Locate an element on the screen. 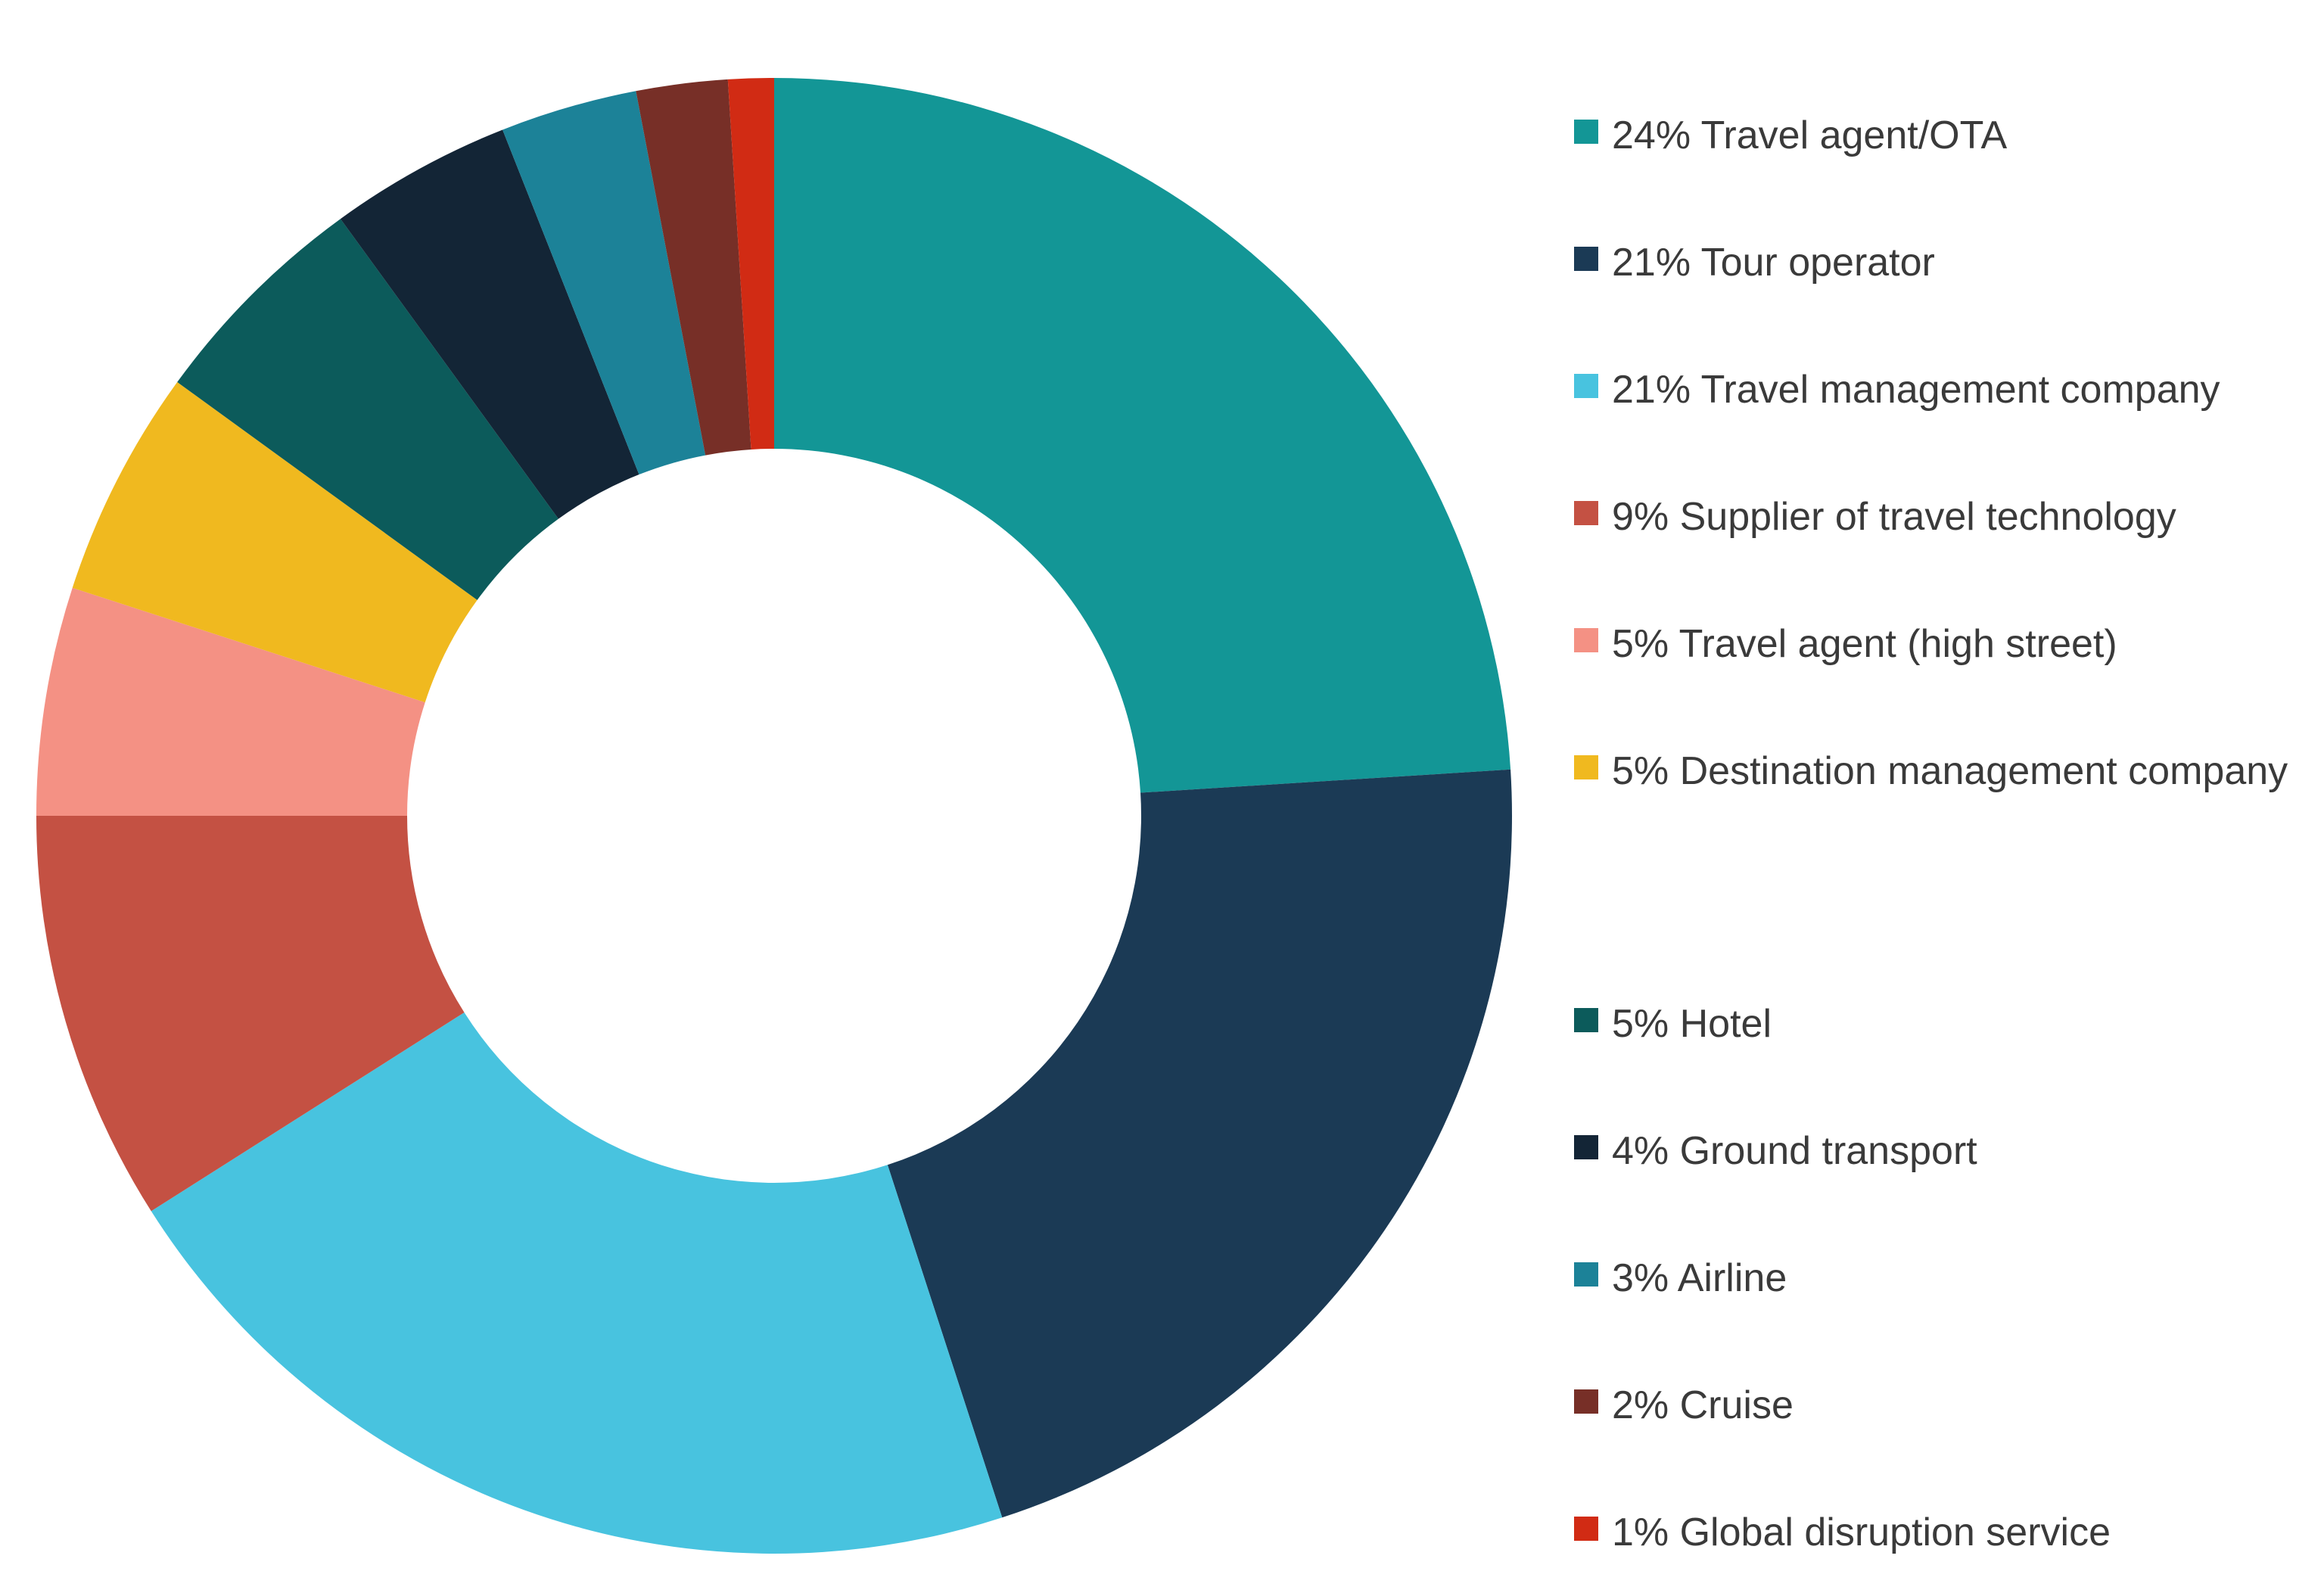 The height and width of the screenshot is (1593, 2324). legend-item: 4% Ground transport is located at coordinates (1945, 1151).